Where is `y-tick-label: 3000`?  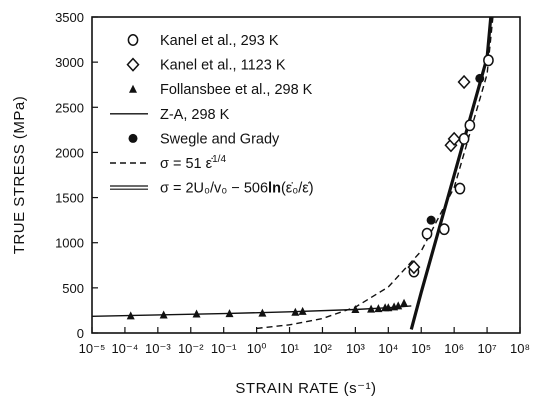 y-tick-label: 3000 is located at coordinates (69, 62).